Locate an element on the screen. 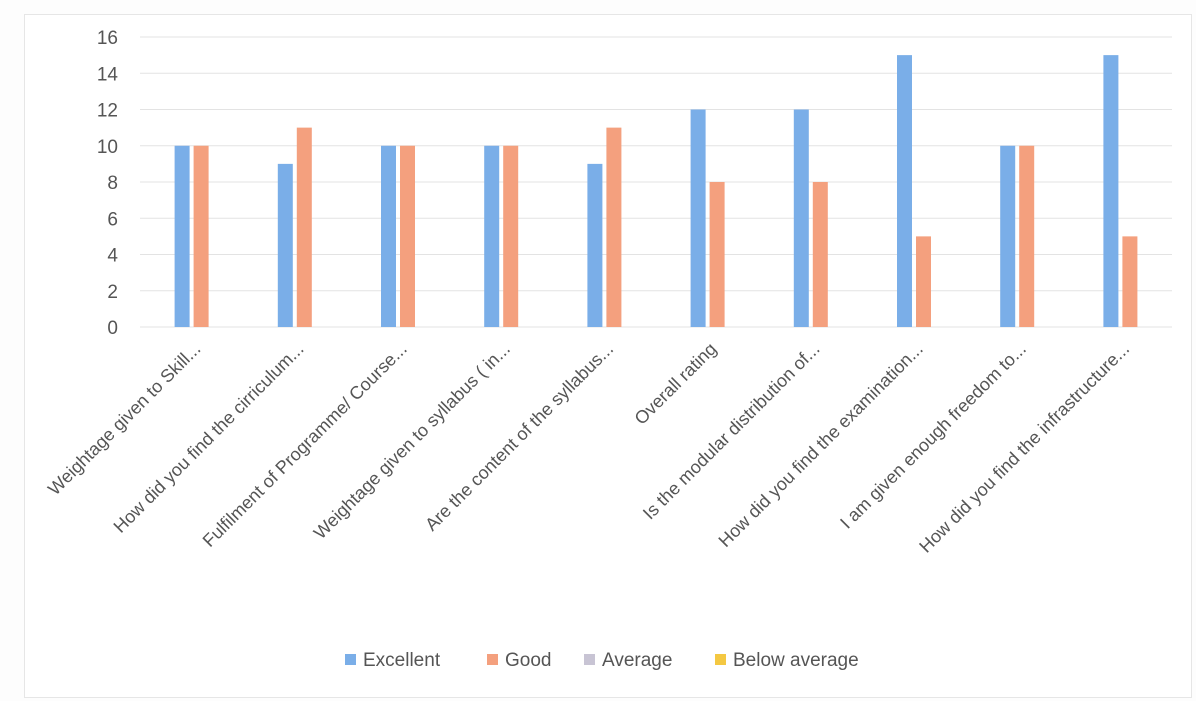 The width and height of the screenshot is (1196, 701). y-tick-label: 8 is located at coordinates (112, 183).